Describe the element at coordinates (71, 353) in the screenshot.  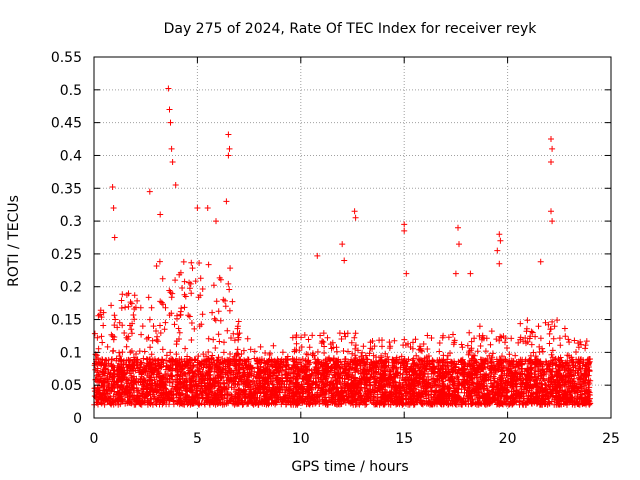
I see `y-tick-label: 0.1` at that location.